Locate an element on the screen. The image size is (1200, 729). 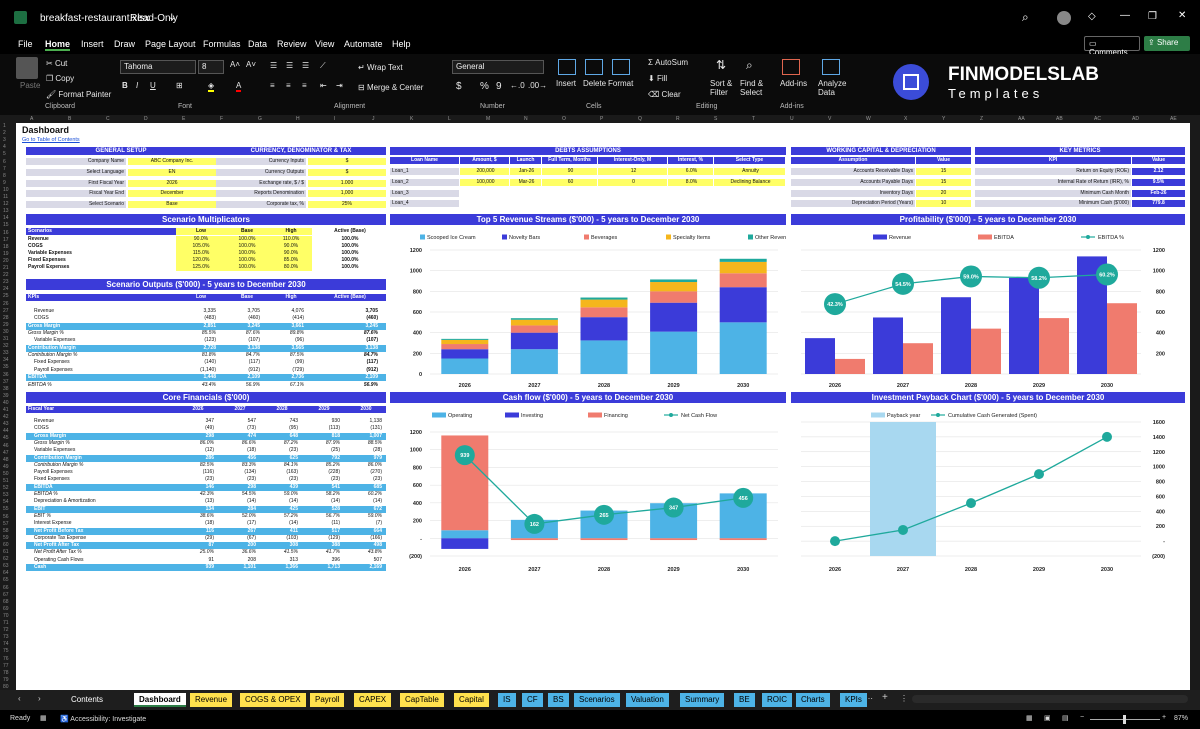
tab-bs: BS is located at coordinates (558, 700).